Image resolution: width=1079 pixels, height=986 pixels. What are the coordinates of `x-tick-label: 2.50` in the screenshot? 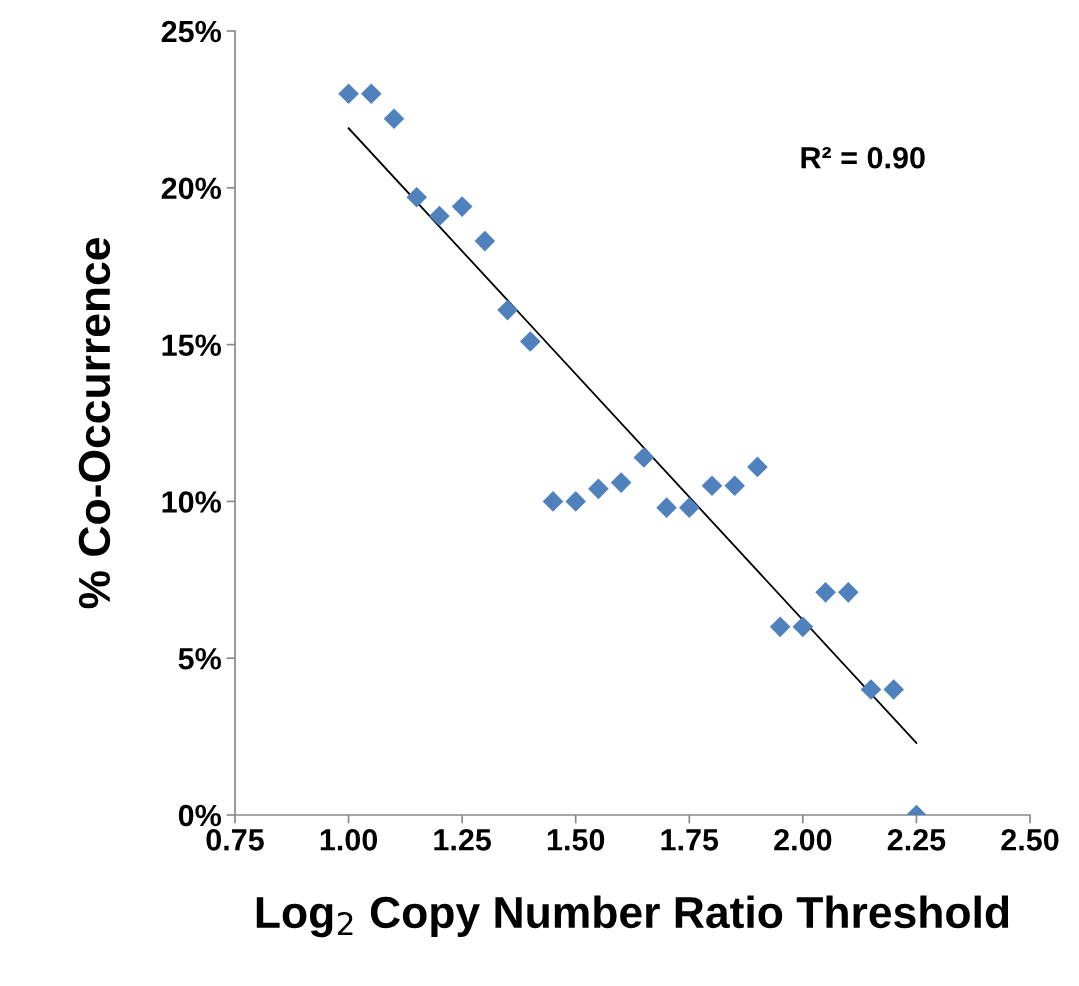 It's located at (1030, 840).